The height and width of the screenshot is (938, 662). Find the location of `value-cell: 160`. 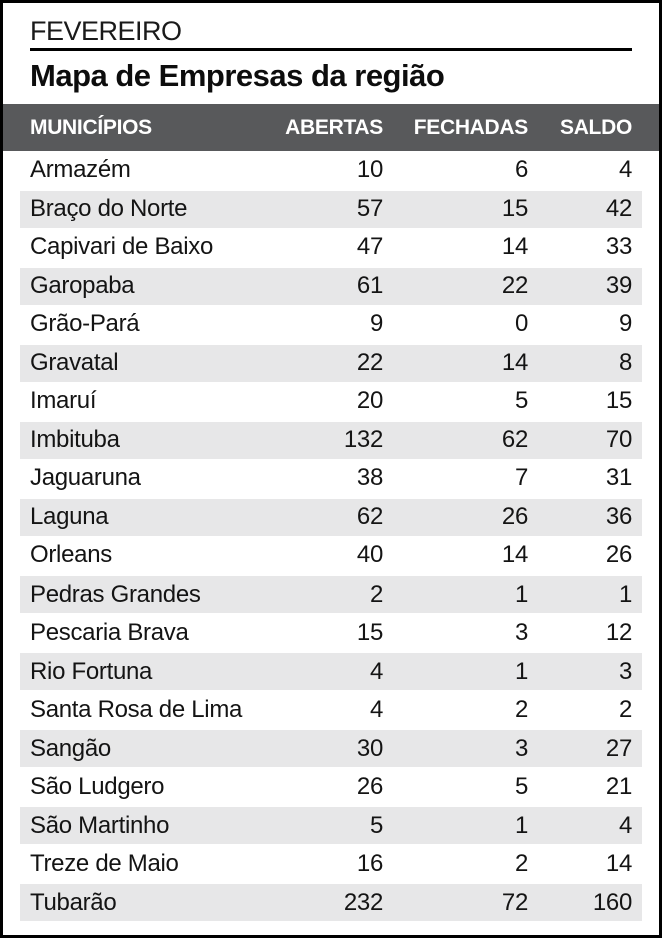

value-cell: 160 is located at coordinates (585, 902).